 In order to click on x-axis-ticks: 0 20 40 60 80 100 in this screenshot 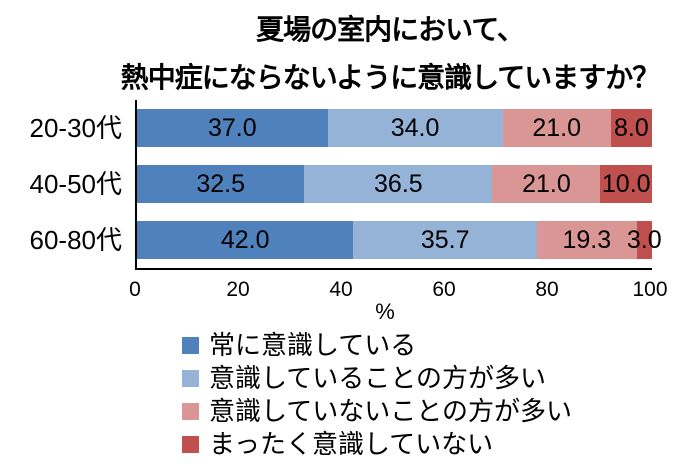, I will do `click(398, 290)`.